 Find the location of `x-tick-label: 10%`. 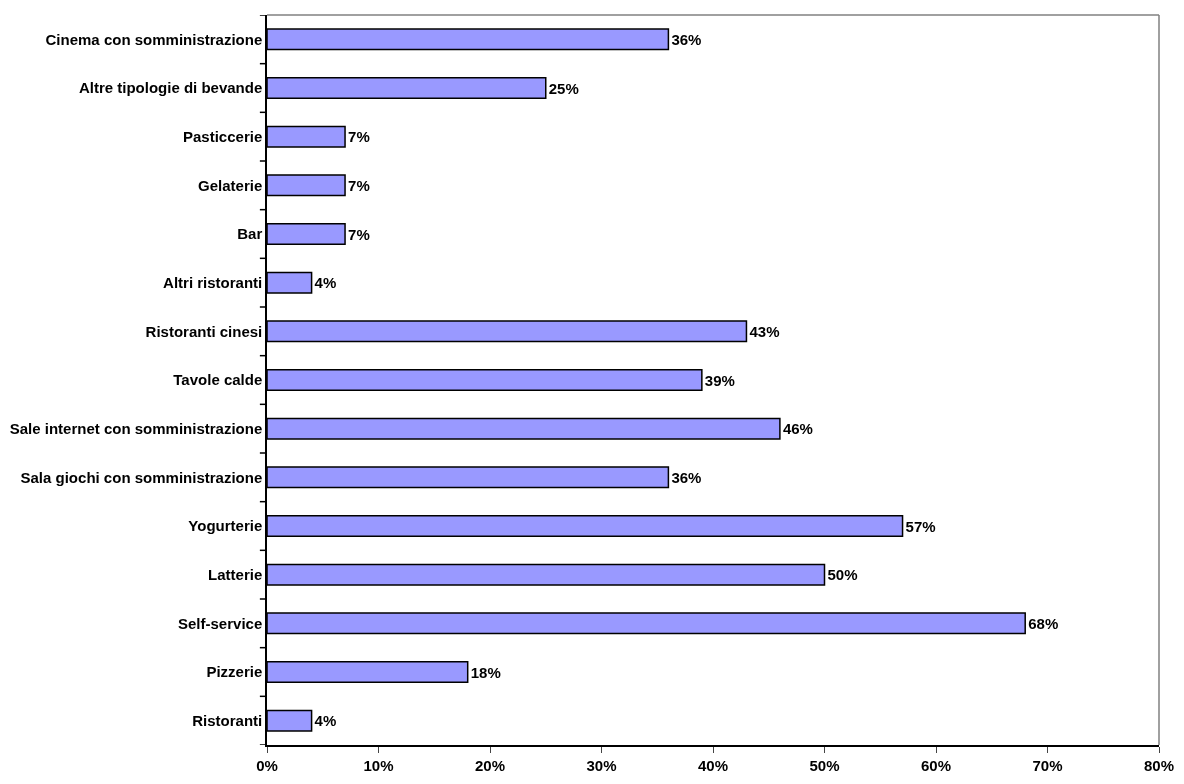

x-tick-label: 10% is located at coordinates (378, 765).